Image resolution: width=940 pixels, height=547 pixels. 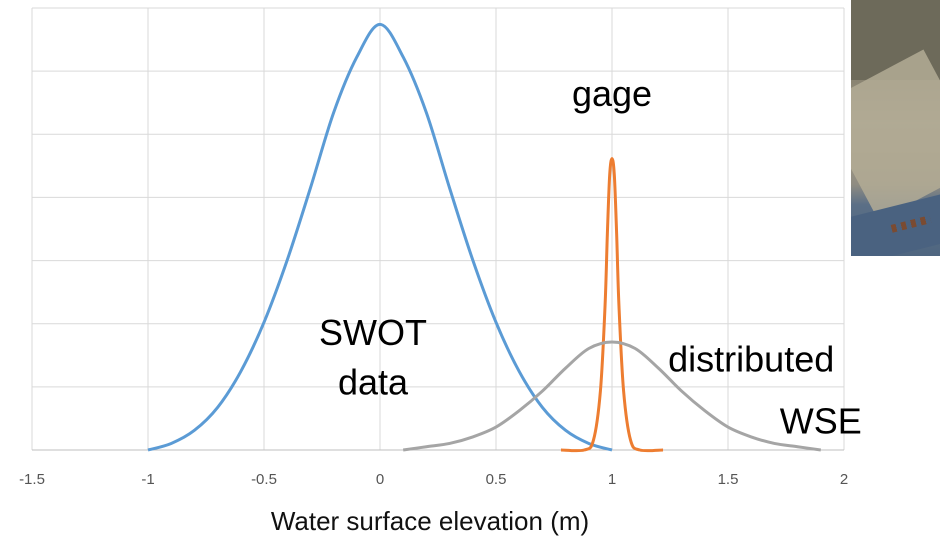 I want to click on x-tick-label: 0, so click(x=380, y=479).